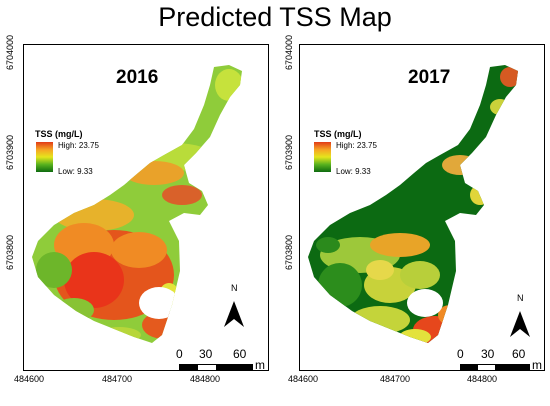 This screenshot has width=550, height=406. Describe the element at coordinates (429, 77) in the screenshot. I see `year-label: 2017` at that location.